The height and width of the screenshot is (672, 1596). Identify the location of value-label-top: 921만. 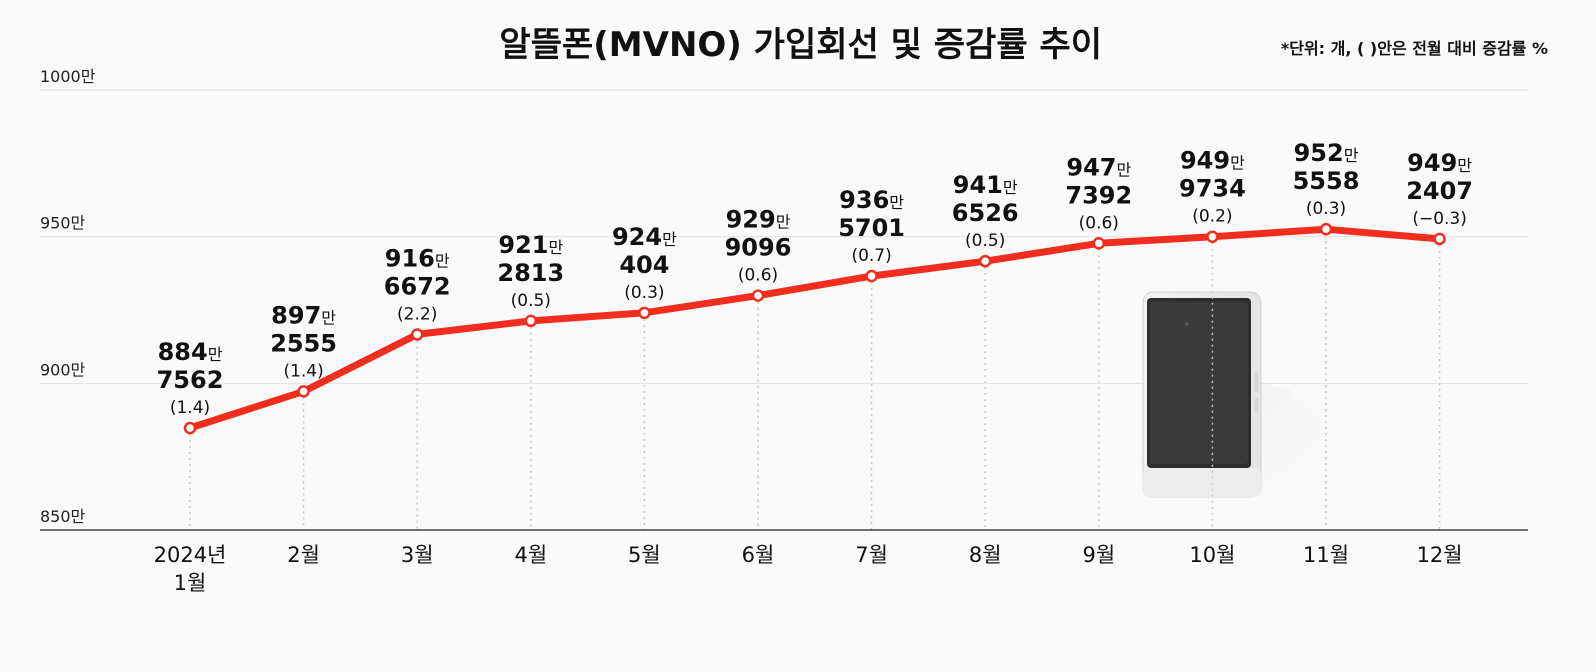
(530, 245).